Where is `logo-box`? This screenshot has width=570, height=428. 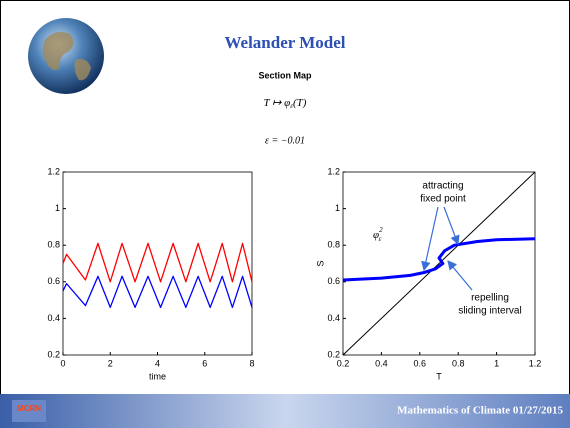
logo-box is located at coordinates (29, 411).